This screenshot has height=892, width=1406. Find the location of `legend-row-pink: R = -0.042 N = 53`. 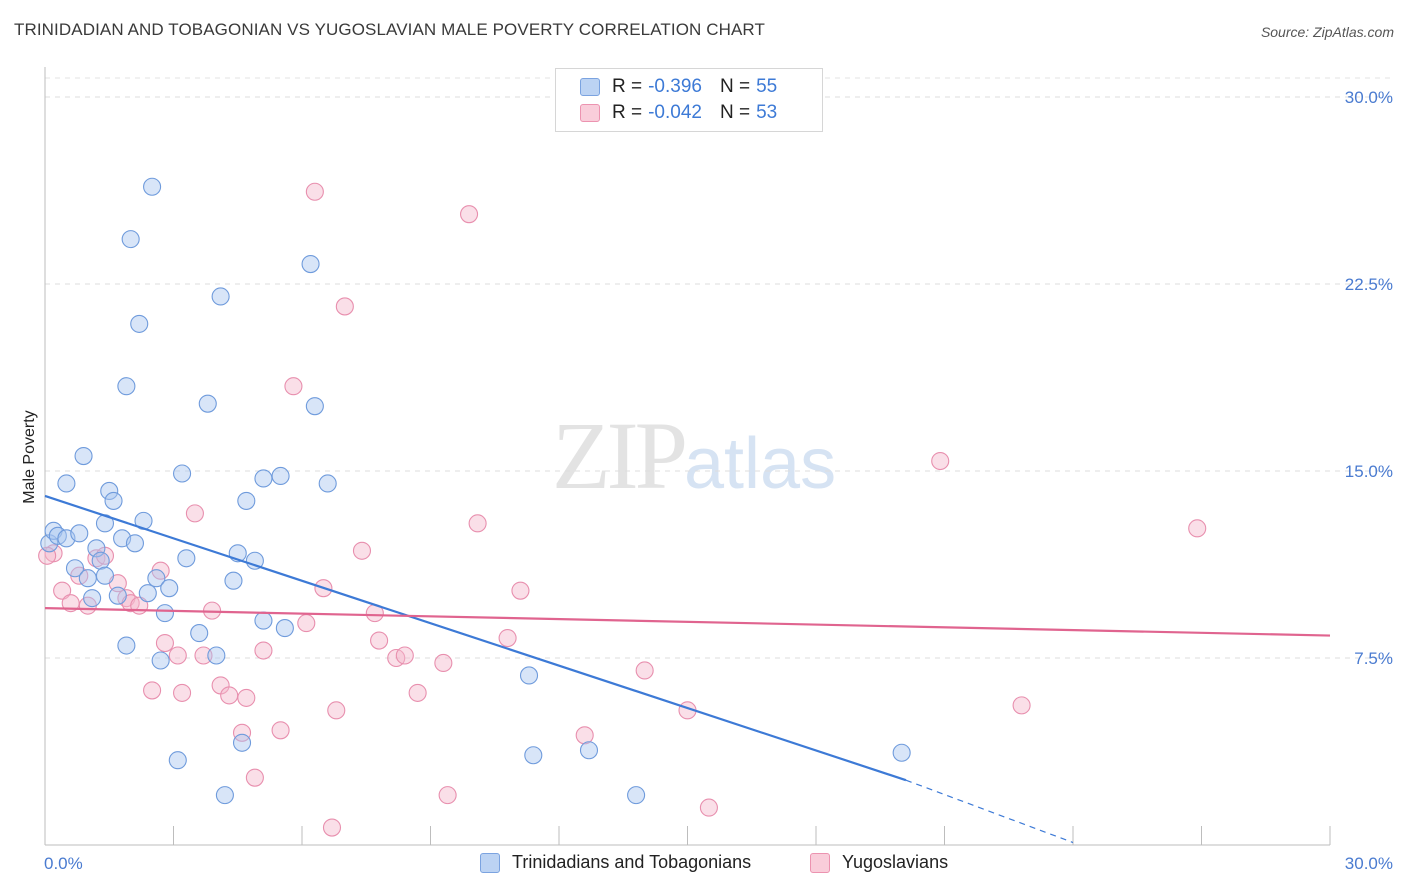

legend-row-pink: R = -0.042 N = 53 is located at coordinates (678, 113).